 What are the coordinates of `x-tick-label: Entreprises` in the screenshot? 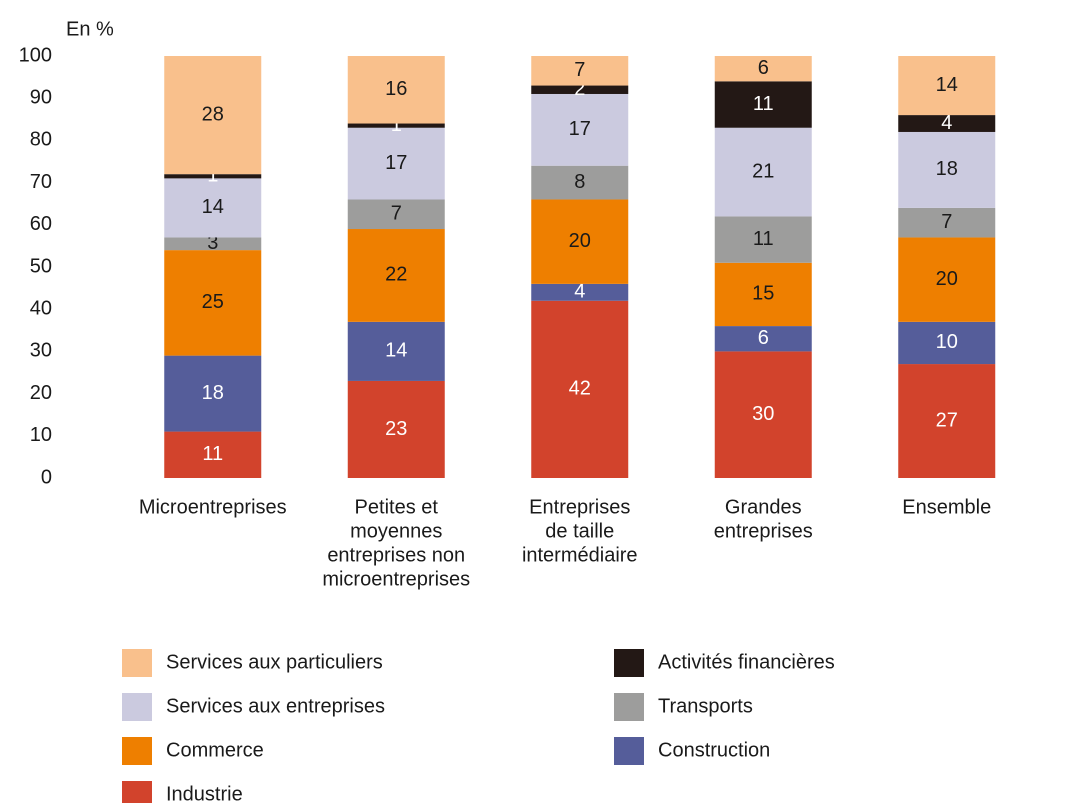 It's located at (579, 507).